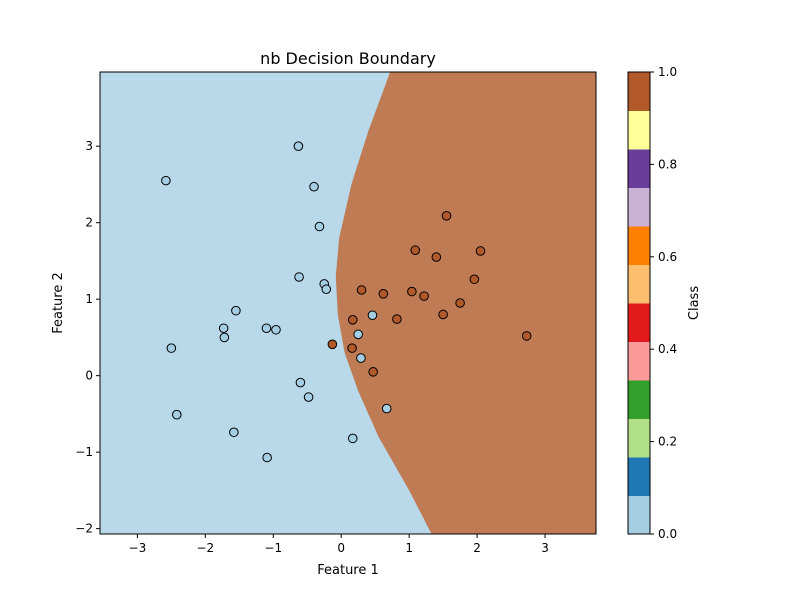  What do you see at coordinates (89, 146) in the screenshot?
I see `y-tick-label-5: 3` at bounding box center [89, 146].